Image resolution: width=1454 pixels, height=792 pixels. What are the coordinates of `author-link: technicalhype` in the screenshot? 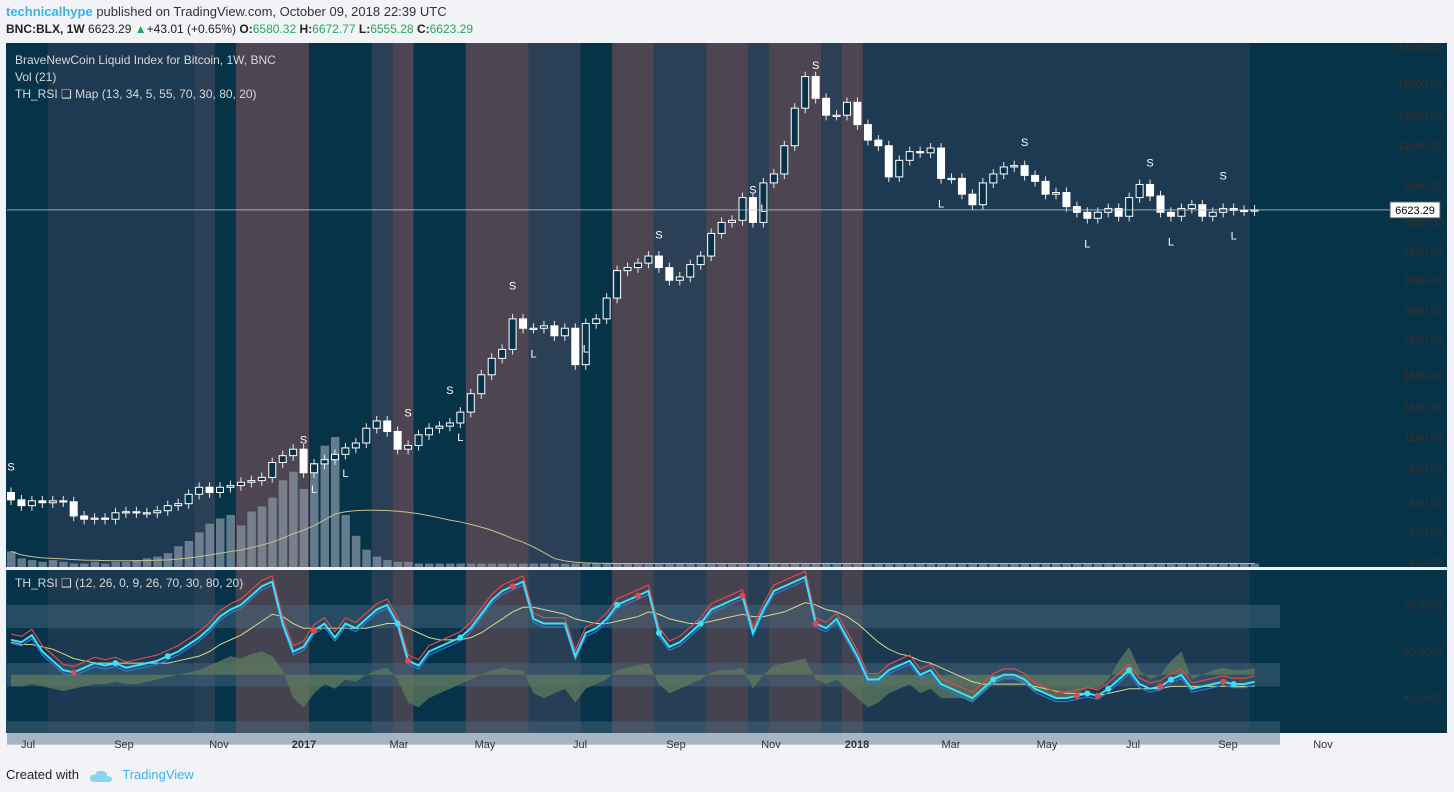 It's located at (49, 11).